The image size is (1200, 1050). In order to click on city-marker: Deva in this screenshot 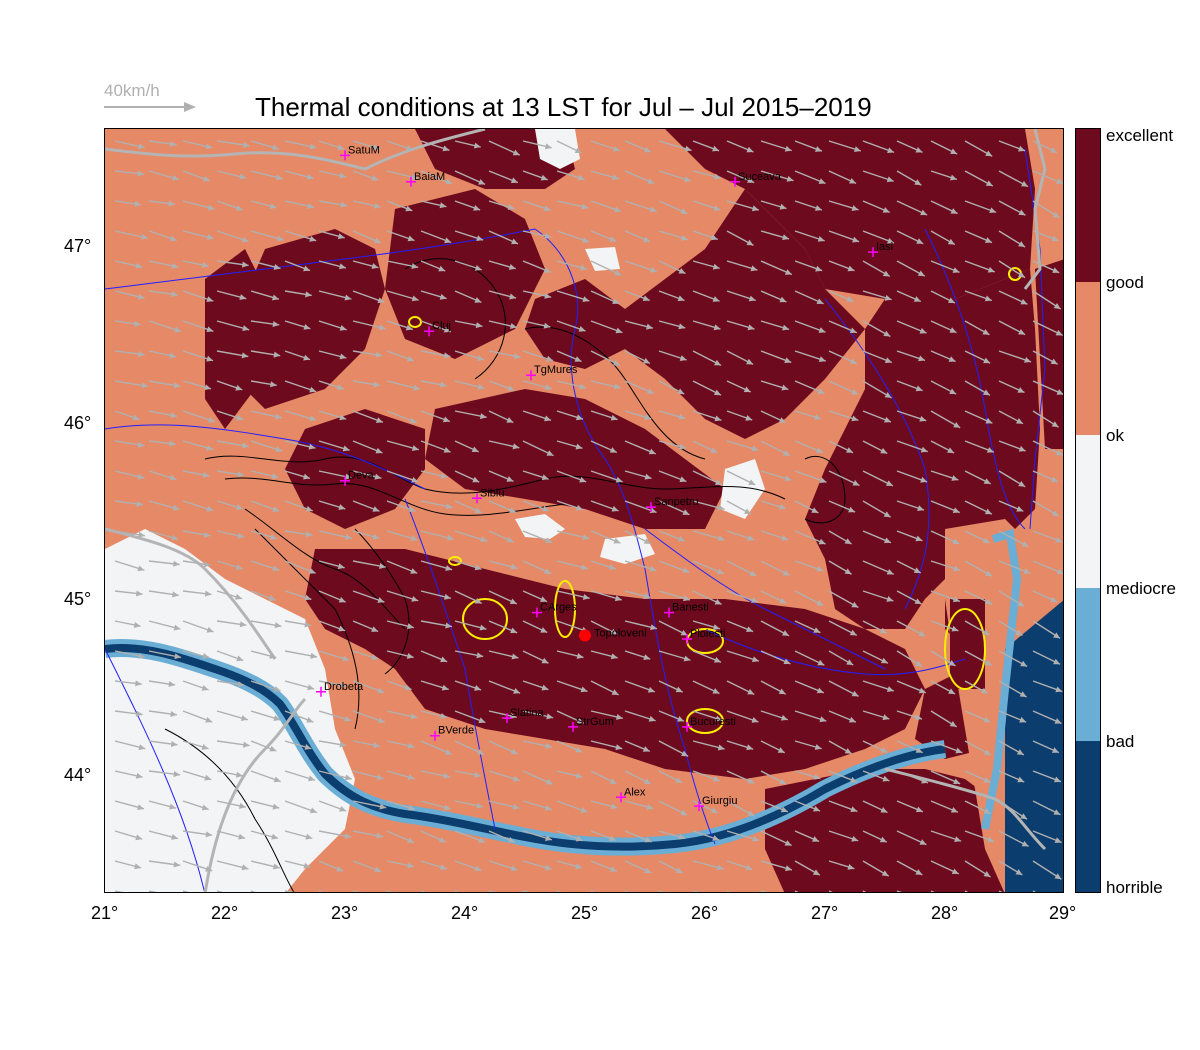, I will do `click(357, 478)`.